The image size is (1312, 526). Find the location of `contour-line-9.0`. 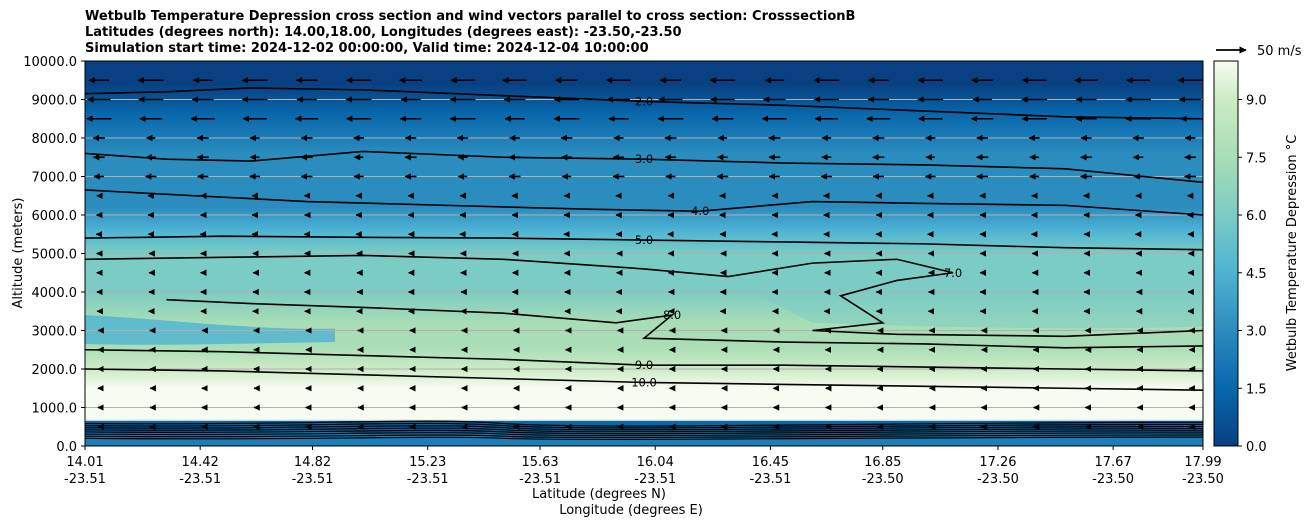

contour-line-9.0 is located at coordinates (644, 360).